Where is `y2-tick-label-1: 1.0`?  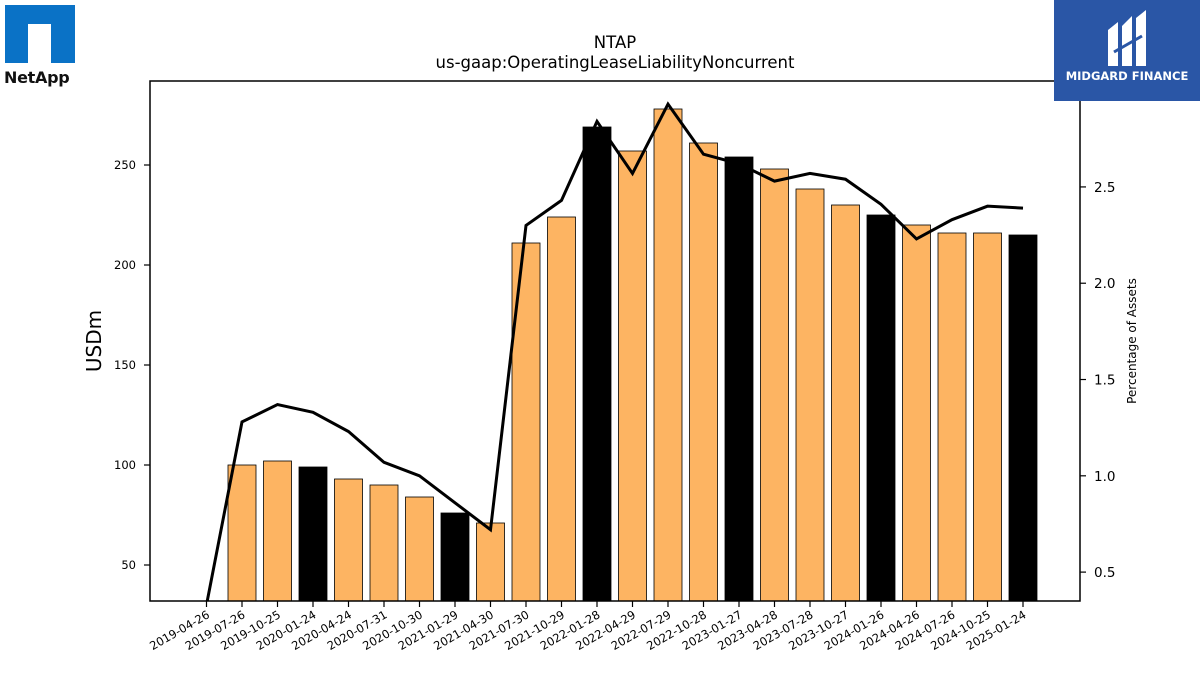
y2-tick-label-1: 1.0 is located at coordinates (1104, 477).